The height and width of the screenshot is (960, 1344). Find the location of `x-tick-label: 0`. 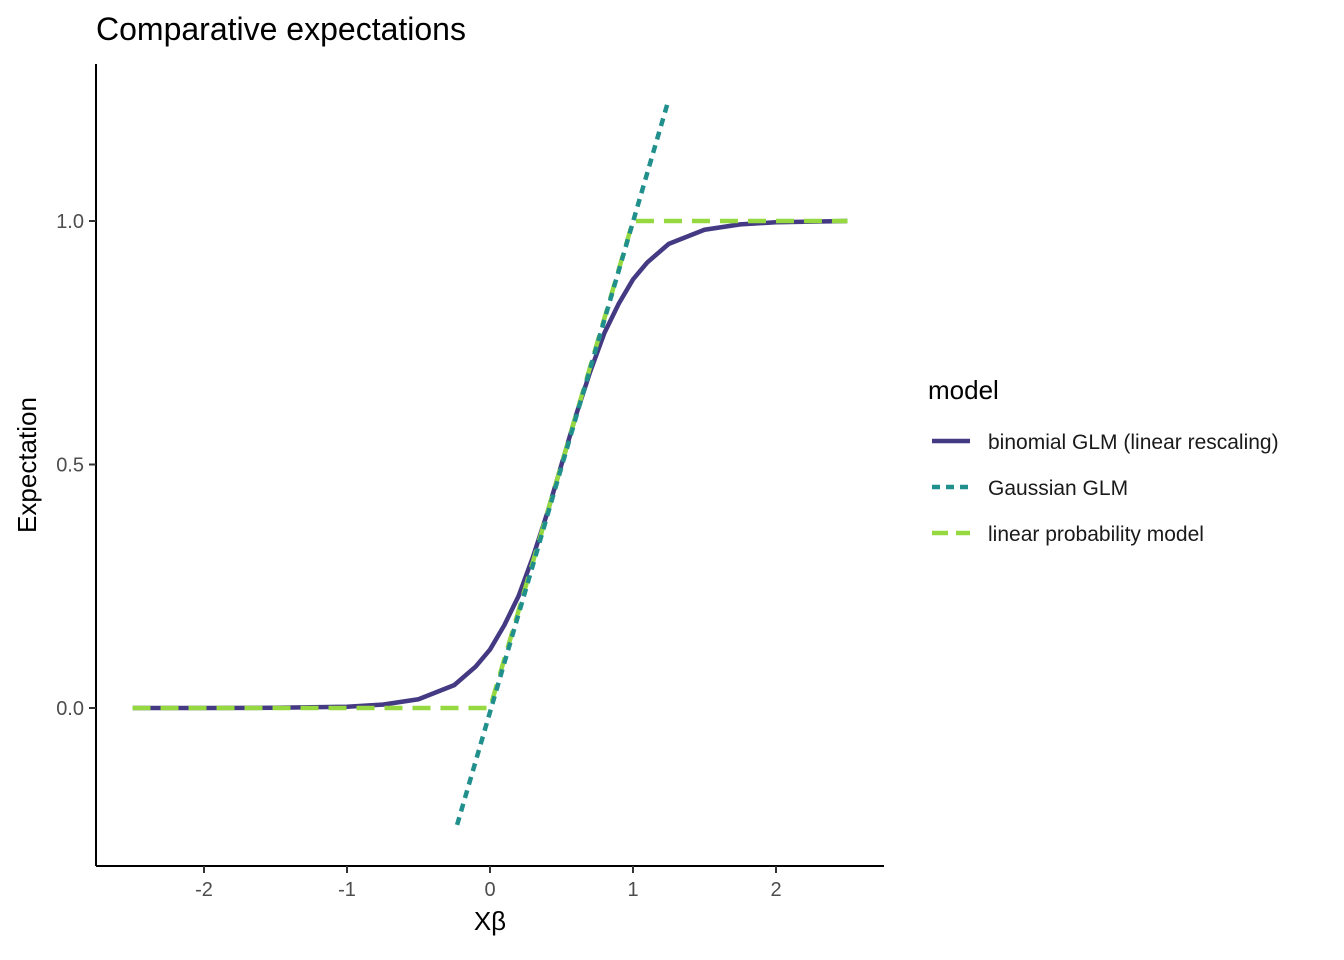

x-tick-label: 0 is located at coordinates (489, 890).